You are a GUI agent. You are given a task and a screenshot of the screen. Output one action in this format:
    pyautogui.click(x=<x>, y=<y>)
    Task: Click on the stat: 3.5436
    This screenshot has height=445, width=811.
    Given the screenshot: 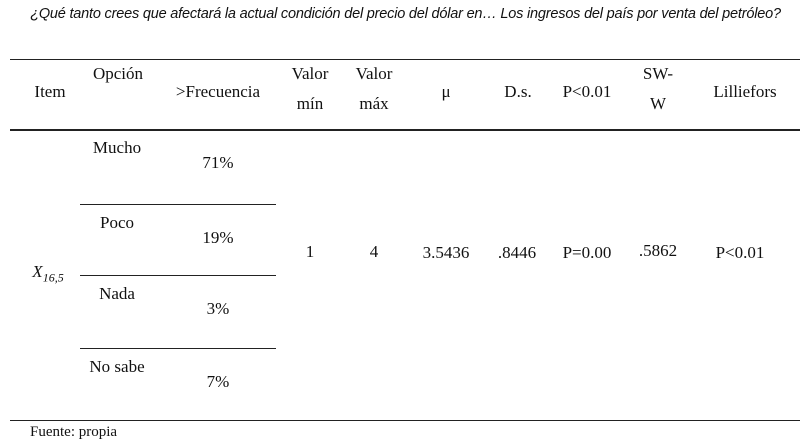 What is the action you would take?
    pyautogui.click(x=446, y=252)
    